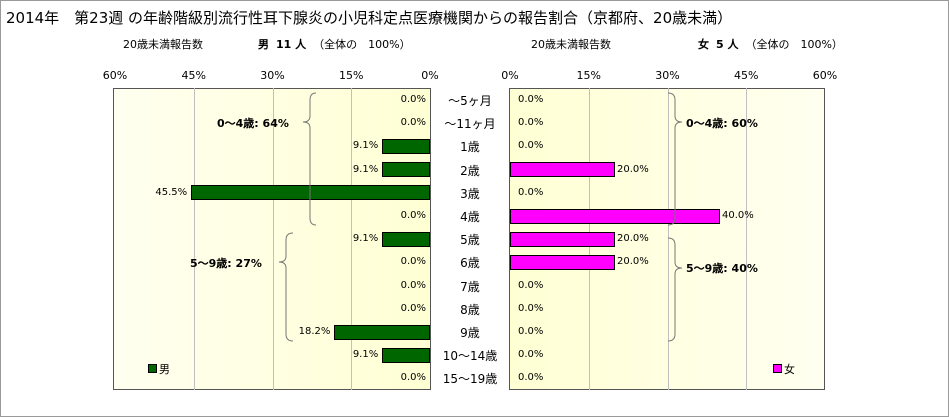  Describe the element at coordinates (777, 368) in the screenshot. I see `legend-female-swatch` at that location.